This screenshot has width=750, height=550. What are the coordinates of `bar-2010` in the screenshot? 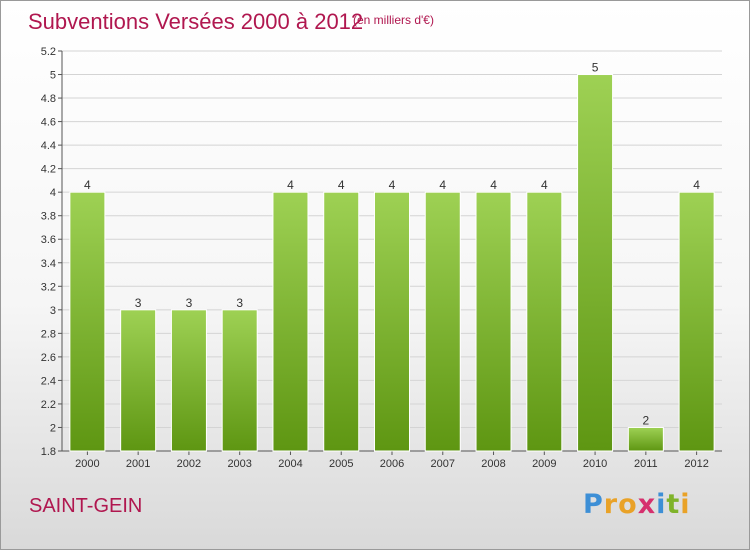 It's located at (595, 263).